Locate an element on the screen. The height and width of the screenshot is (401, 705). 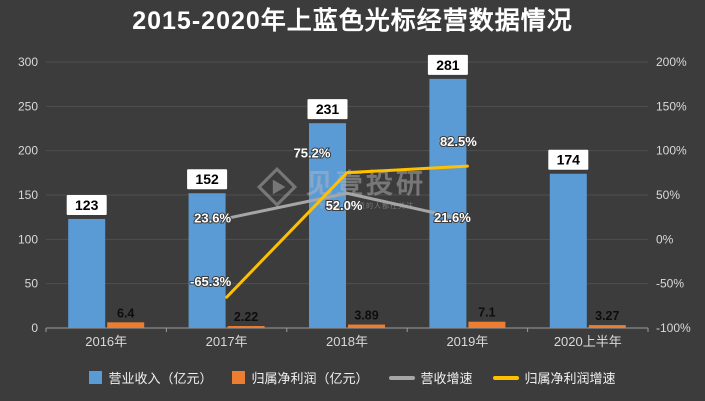
left-axis-tick-label: 150 is located at coordinates (28, 195).